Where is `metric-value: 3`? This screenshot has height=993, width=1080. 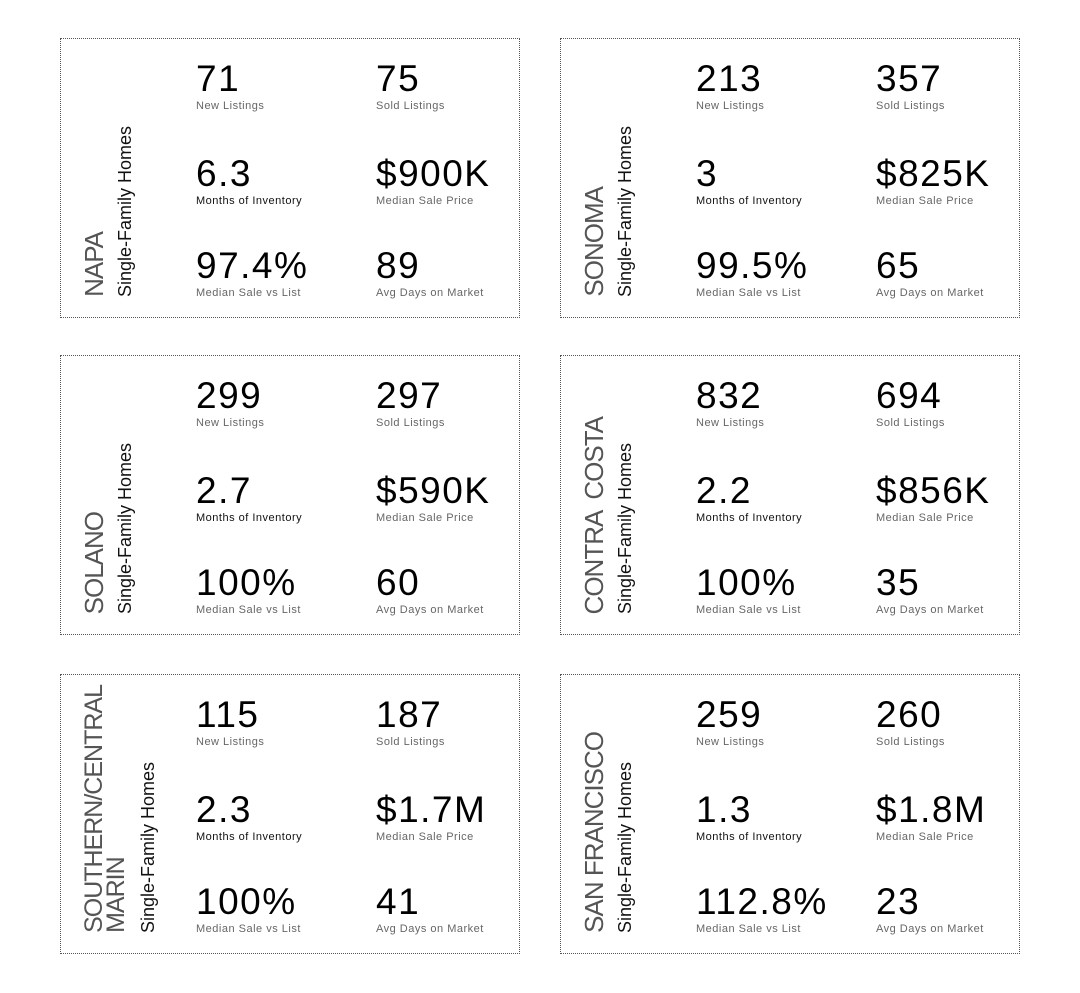 metric-value: 3 is located at coordinates (707, 173).